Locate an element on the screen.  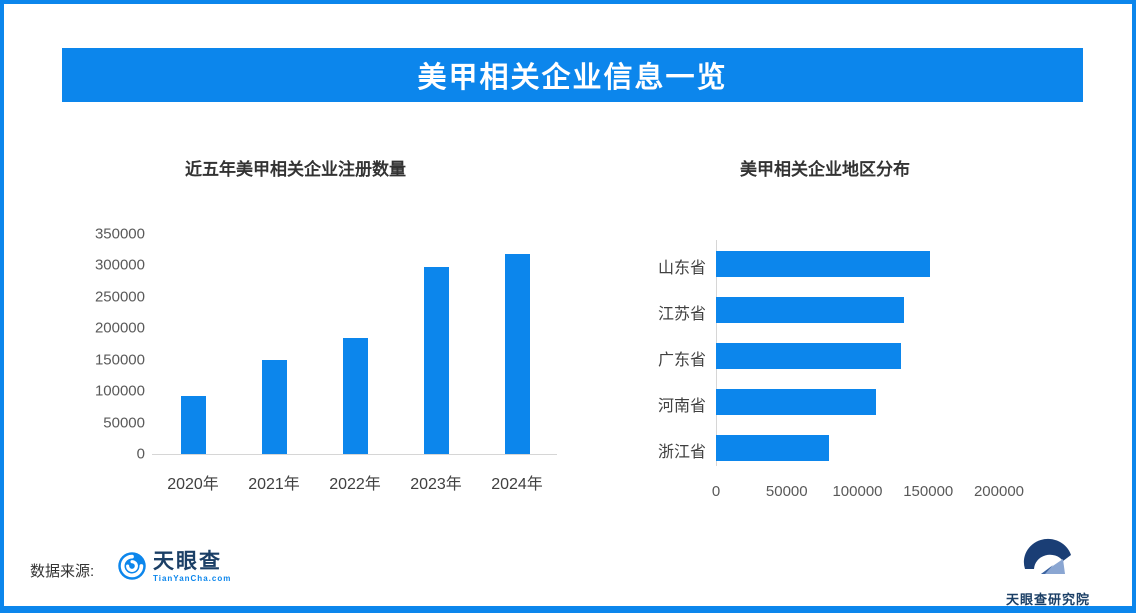
x-axis-category-label: 2024年 is located at coordinates (517, 484).